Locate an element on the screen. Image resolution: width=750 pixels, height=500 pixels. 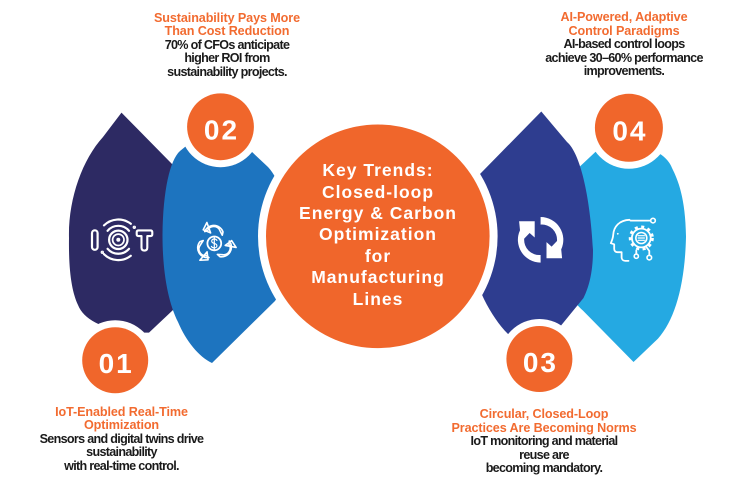
svg-text: 04 is located at coordinates (629, 131).